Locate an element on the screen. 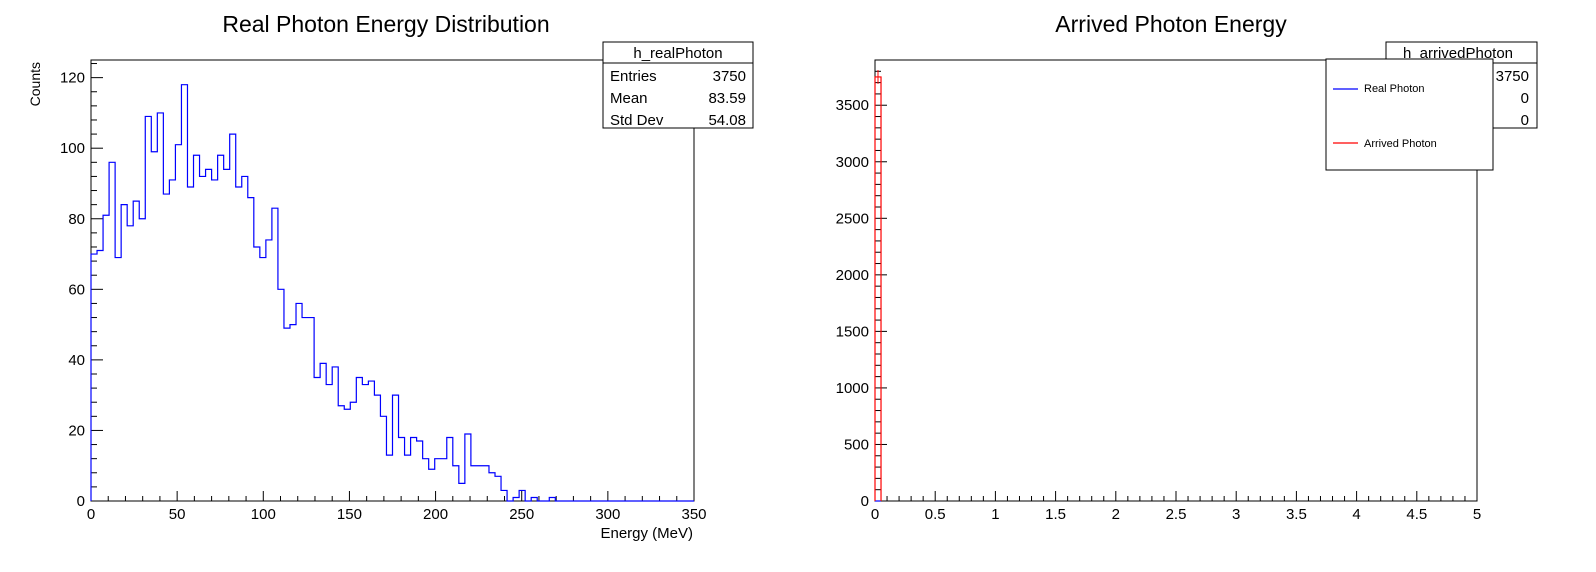 This screenshot has width=1596, height=572. left-stats-value-mean: 83.59 is located at coordinates (727, 98).